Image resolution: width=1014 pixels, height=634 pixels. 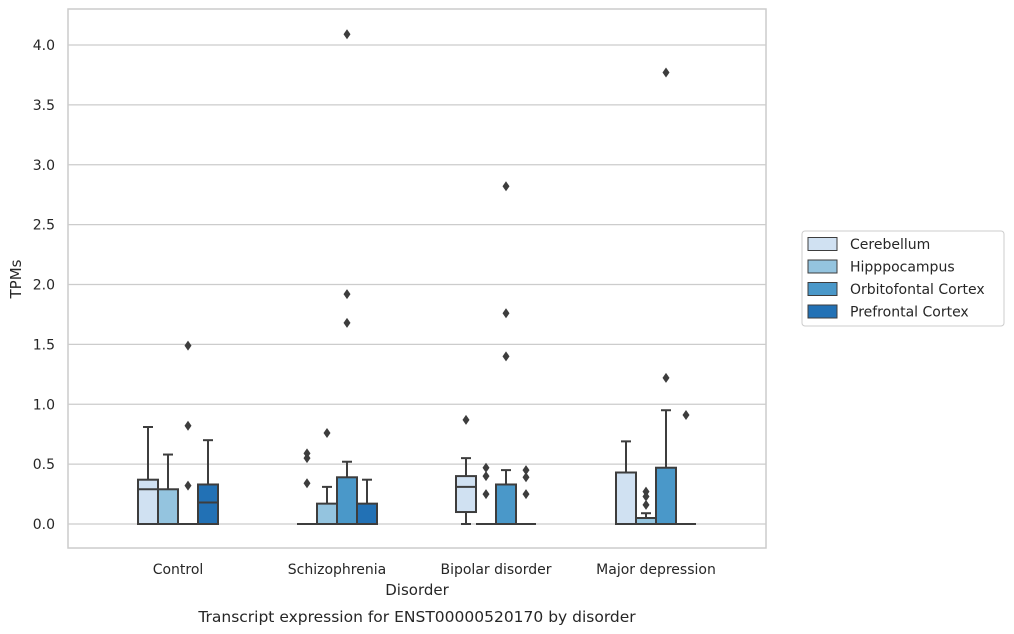 What do you see at coordinates (44, 465) in the screenshot?
I see `y-tick-label: 0.5` at bounding box center [44, 465].